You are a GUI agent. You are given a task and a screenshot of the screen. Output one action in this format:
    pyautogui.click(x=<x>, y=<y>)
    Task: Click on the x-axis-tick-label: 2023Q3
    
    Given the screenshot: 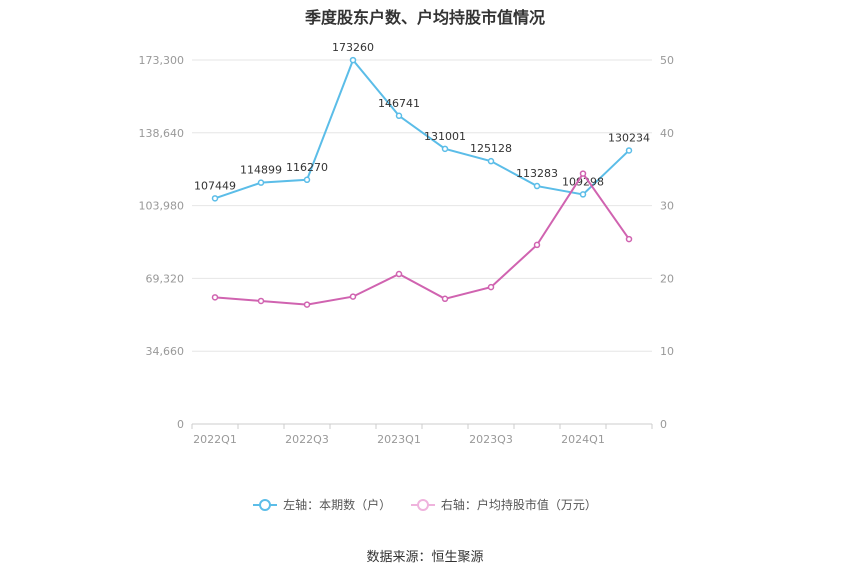 What is the action you would take?
    pyautogui.click(x=491, y=439)
    